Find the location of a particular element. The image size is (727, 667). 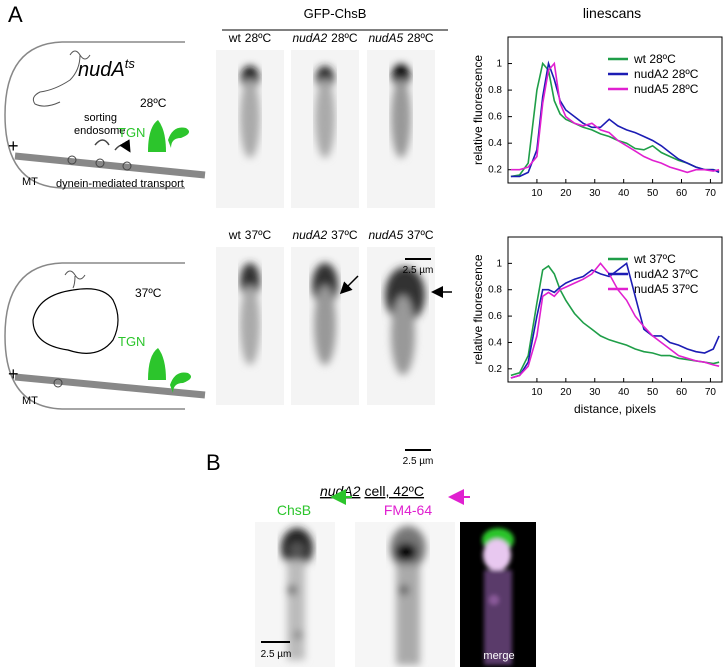

legend-label: wt 28ºC is located at coordinates (654, 59).